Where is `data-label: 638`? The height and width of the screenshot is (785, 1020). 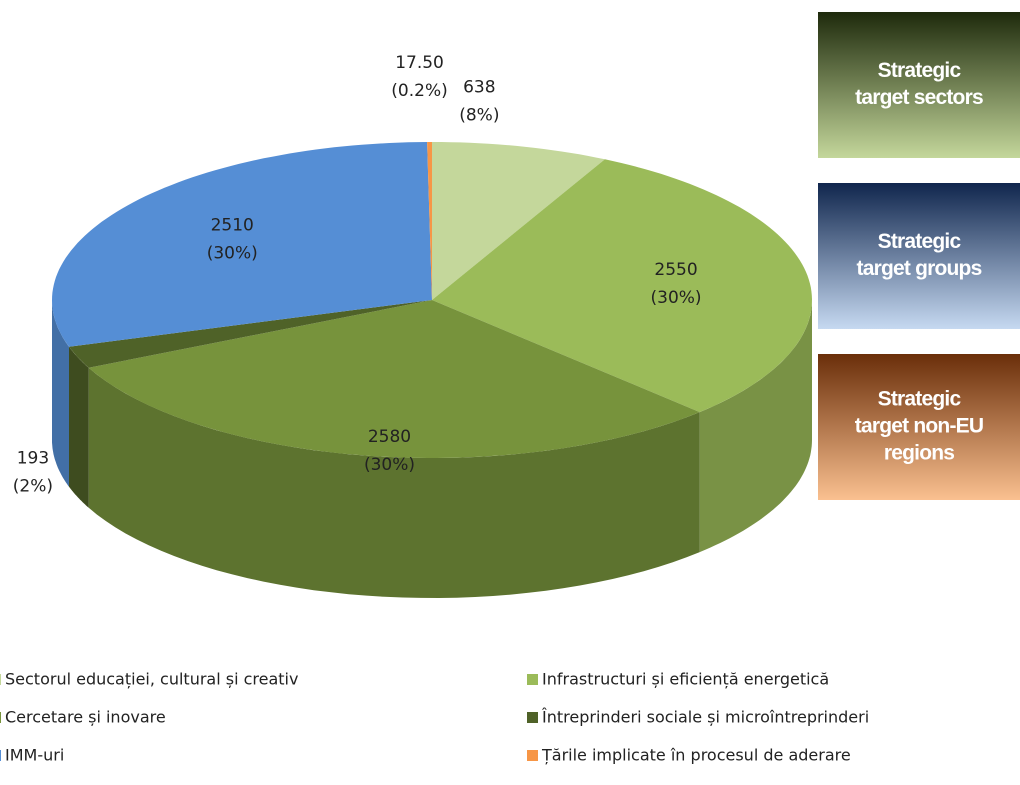
data-label: 638 is located at coordinates (479, 87).